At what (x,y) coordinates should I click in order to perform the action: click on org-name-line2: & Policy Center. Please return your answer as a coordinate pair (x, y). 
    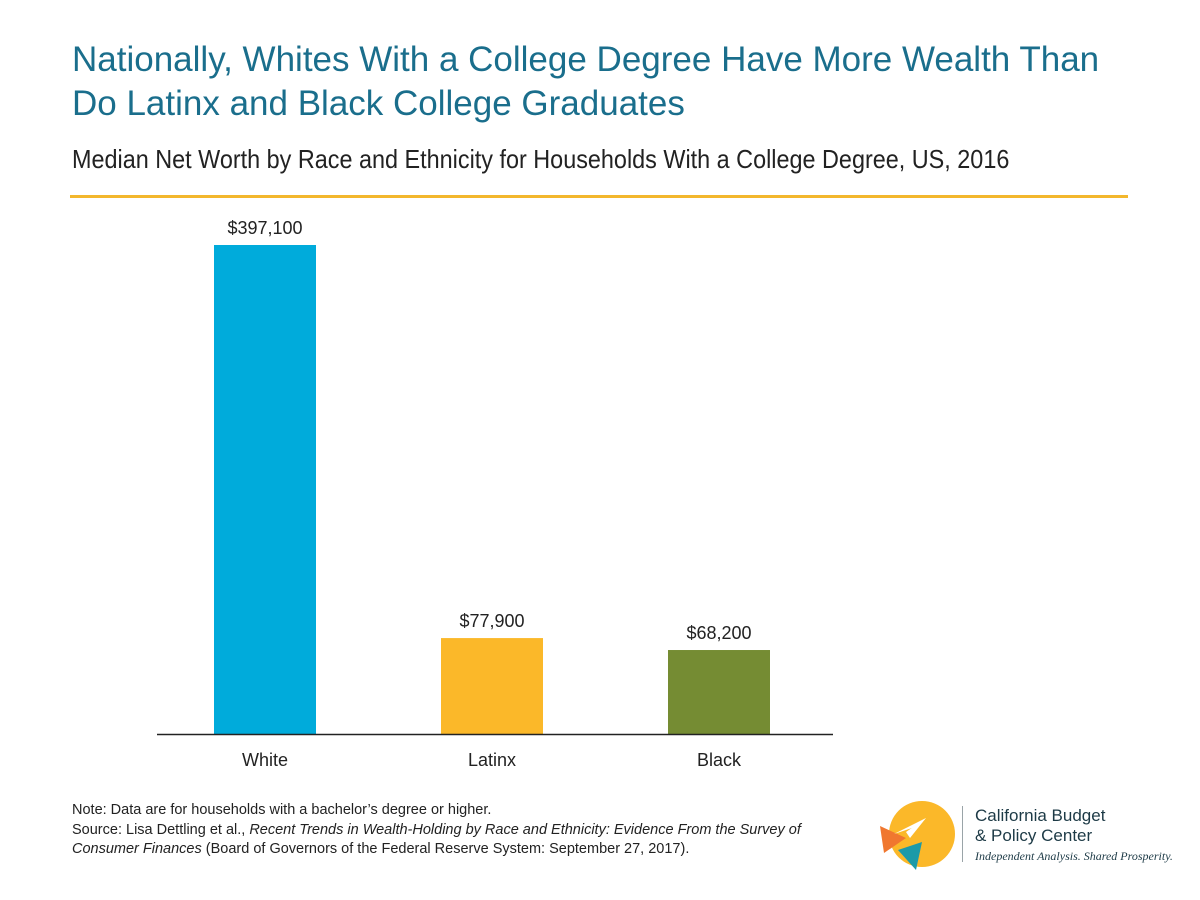
    Looking at the image, I should click on (1034, 835).